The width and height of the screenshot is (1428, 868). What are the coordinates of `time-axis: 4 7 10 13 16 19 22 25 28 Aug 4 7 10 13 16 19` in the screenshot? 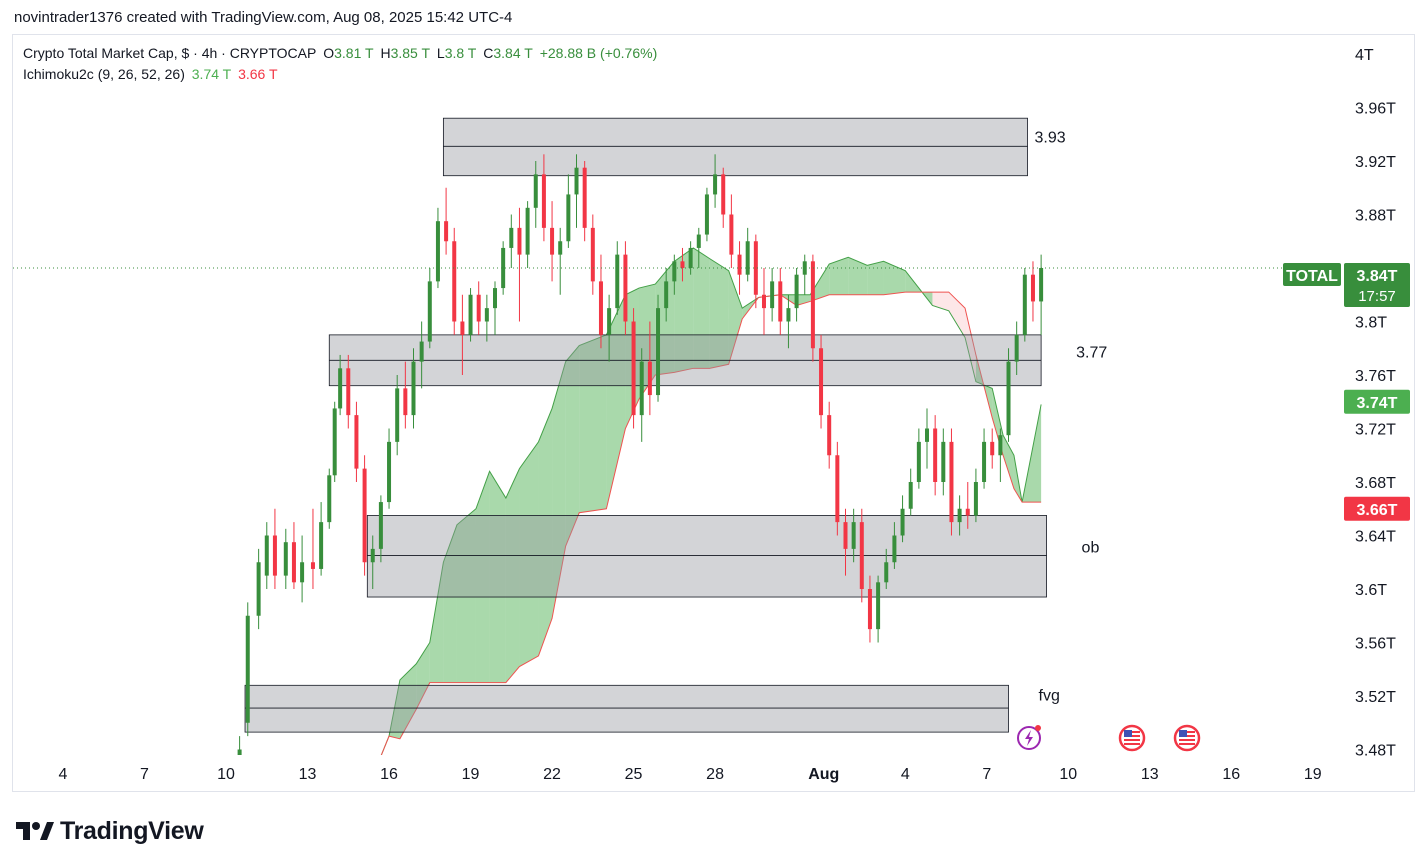 It's located at (690, 774).